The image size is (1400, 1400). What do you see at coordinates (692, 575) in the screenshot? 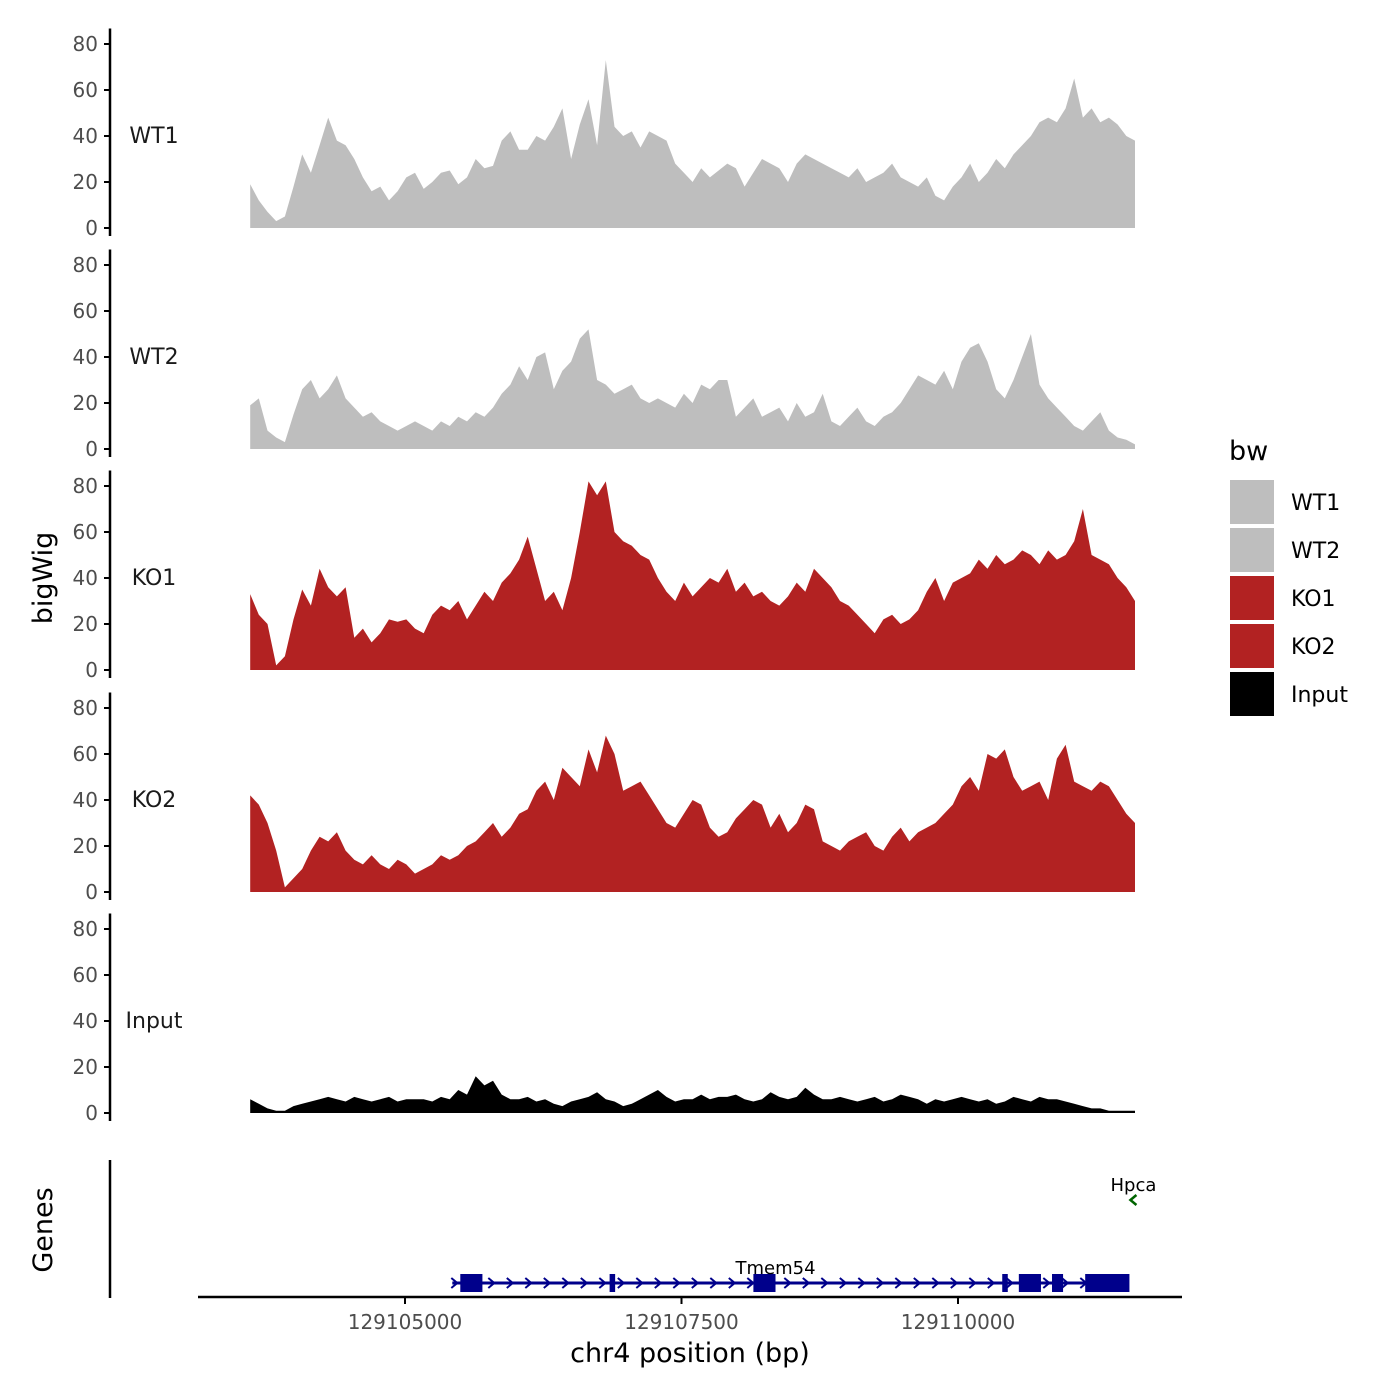
I see `coverage-area-ko1` at bounding box center [692, 575].